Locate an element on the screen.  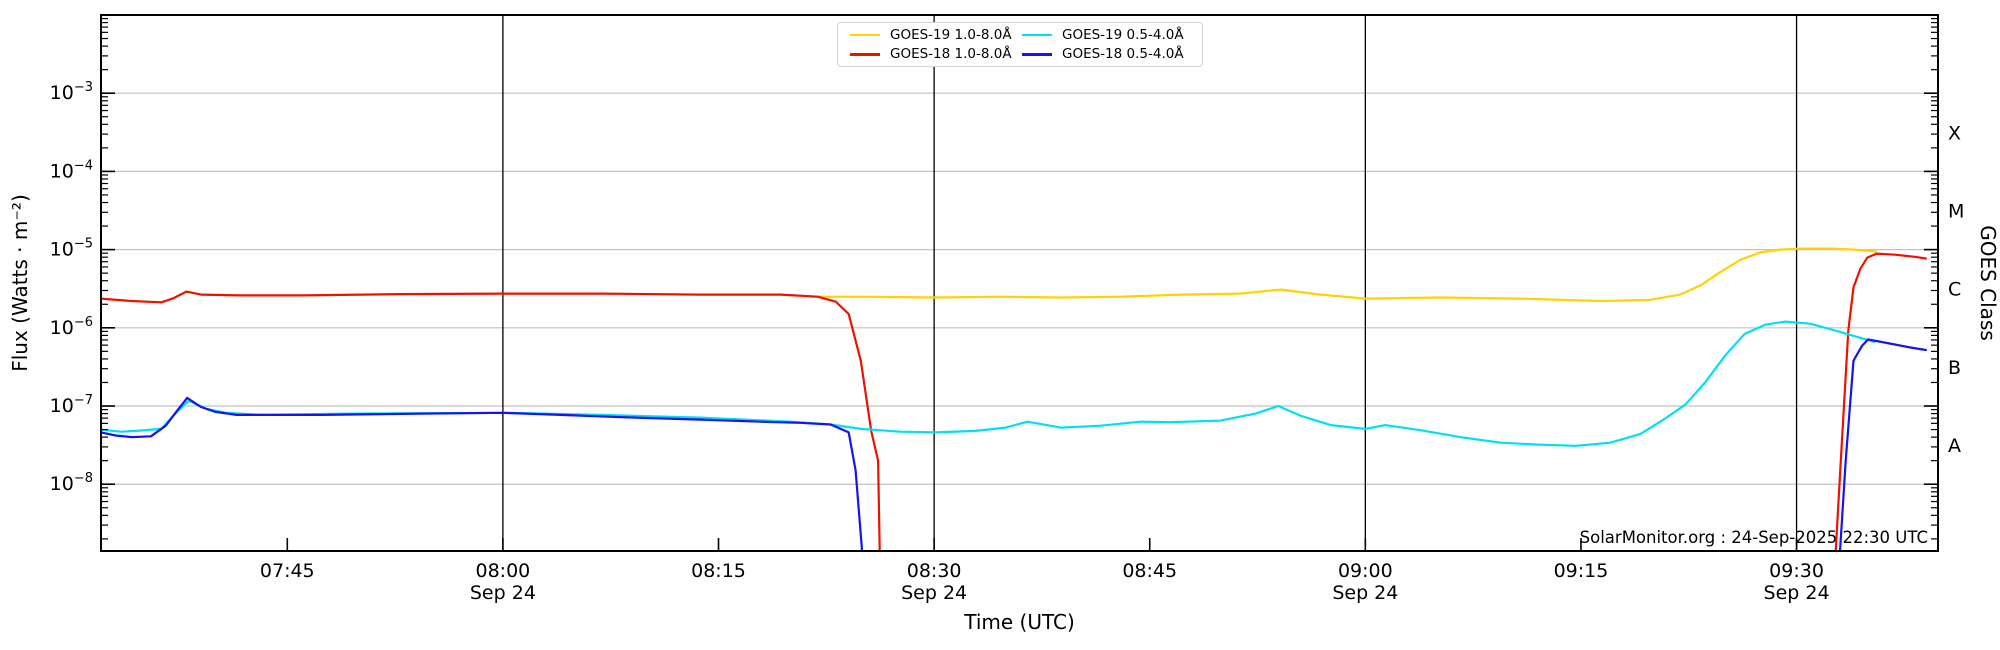
x-tick-label: 09:15 is located at coordinates (1581, 571).